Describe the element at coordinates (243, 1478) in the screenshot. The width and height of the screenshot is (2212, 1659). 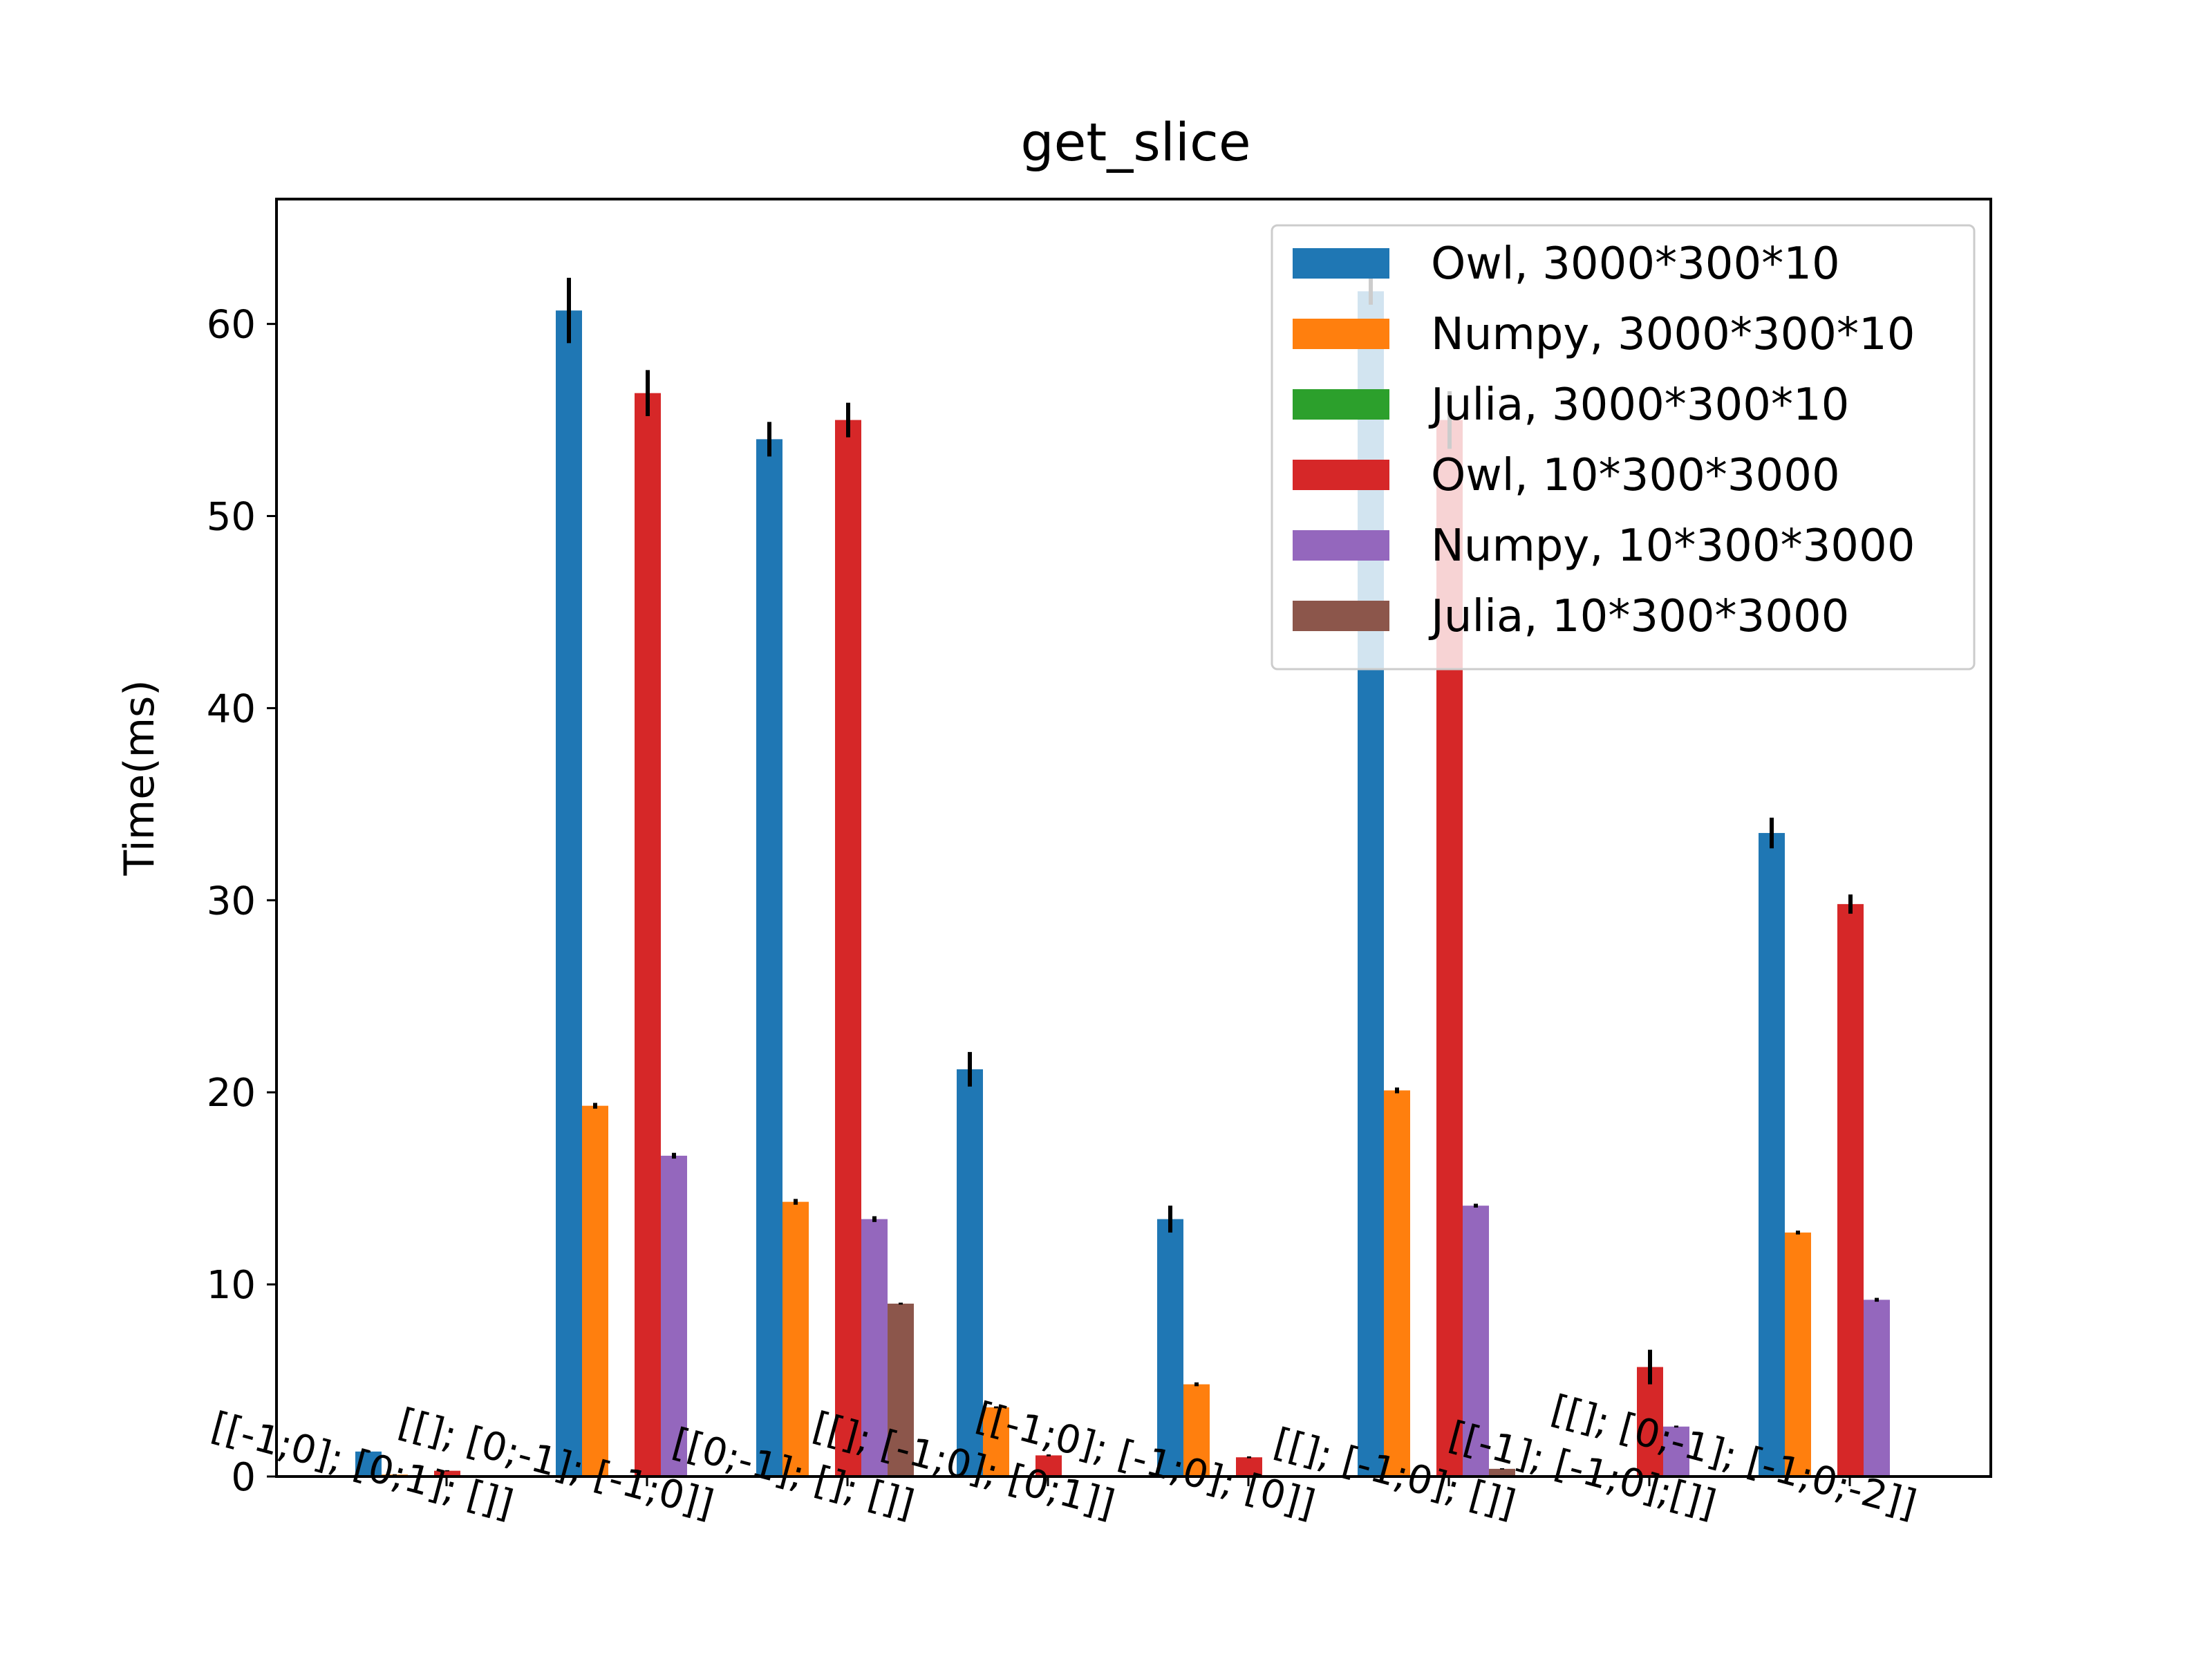
I see `y-tick-label-0: 0` at that location.